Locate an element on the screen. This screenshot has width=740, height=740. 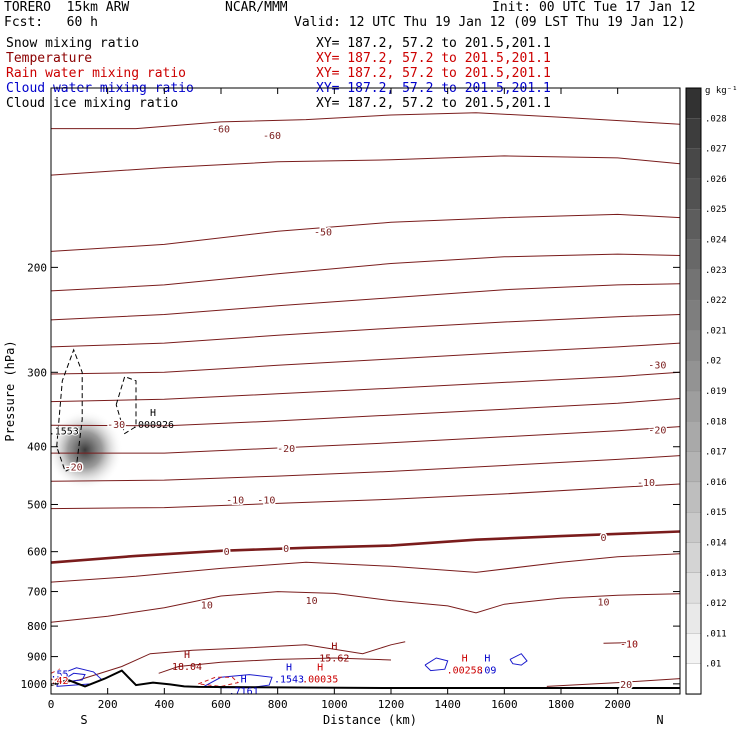
misc-label: .42 is located at coordinates (59, 681).